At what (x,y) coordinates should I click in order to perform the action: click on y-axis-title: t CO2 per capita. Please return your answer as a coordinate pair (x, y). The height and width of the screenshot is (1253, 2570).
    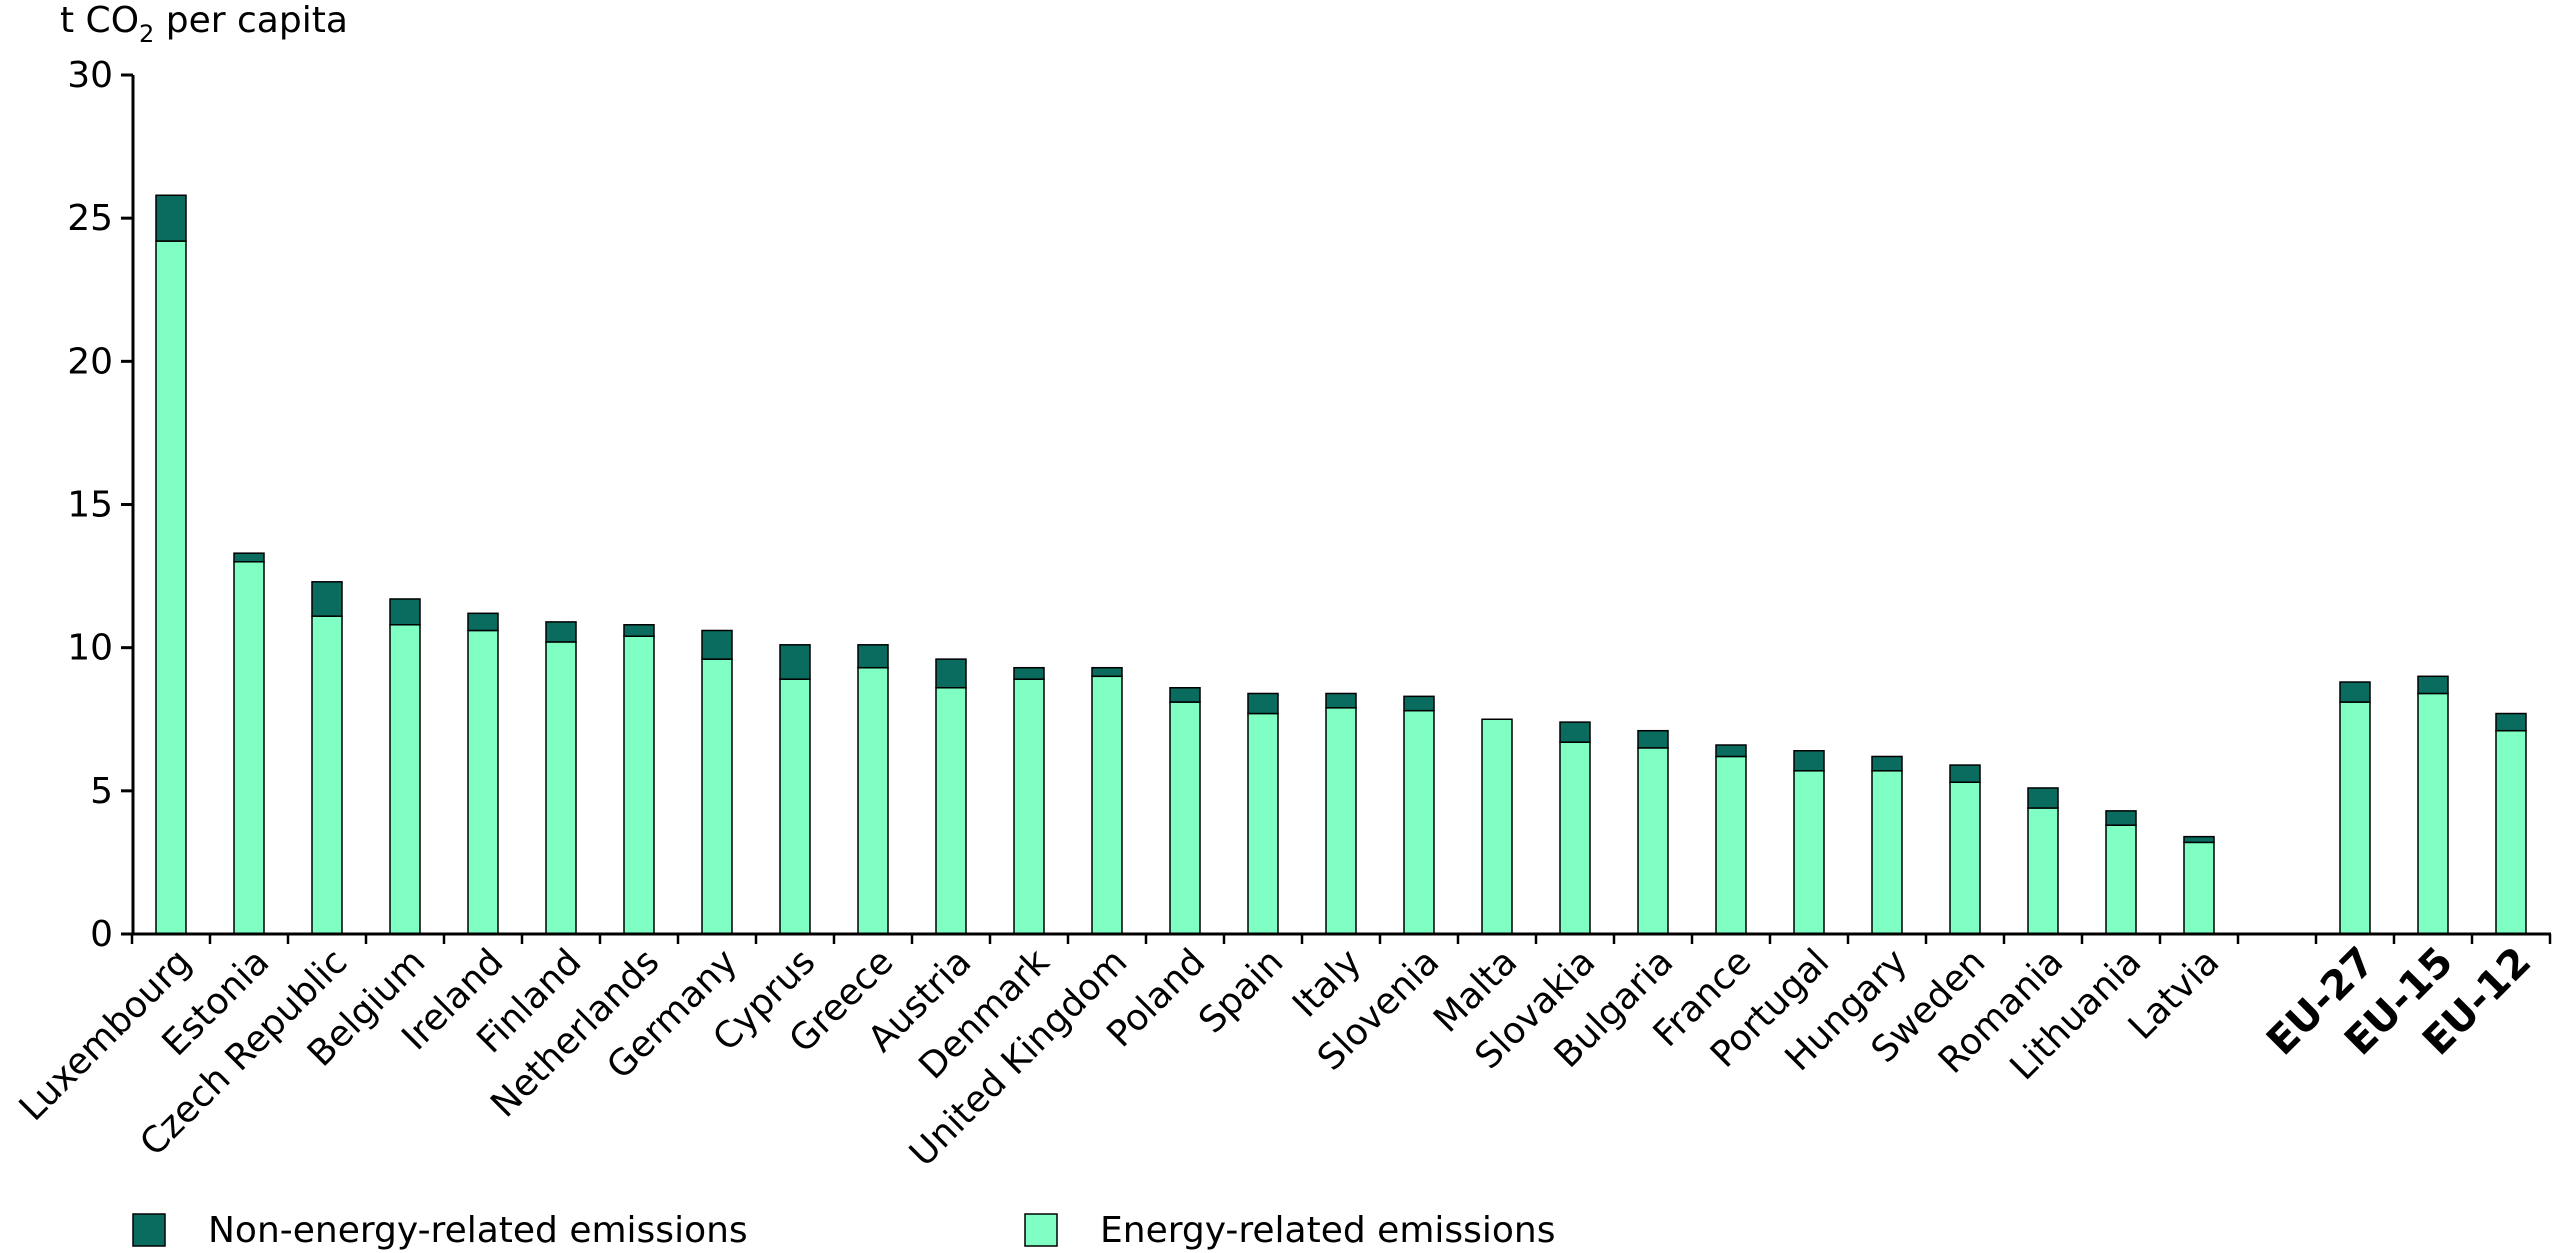
    Looking at the image, I should click on (204, 24).